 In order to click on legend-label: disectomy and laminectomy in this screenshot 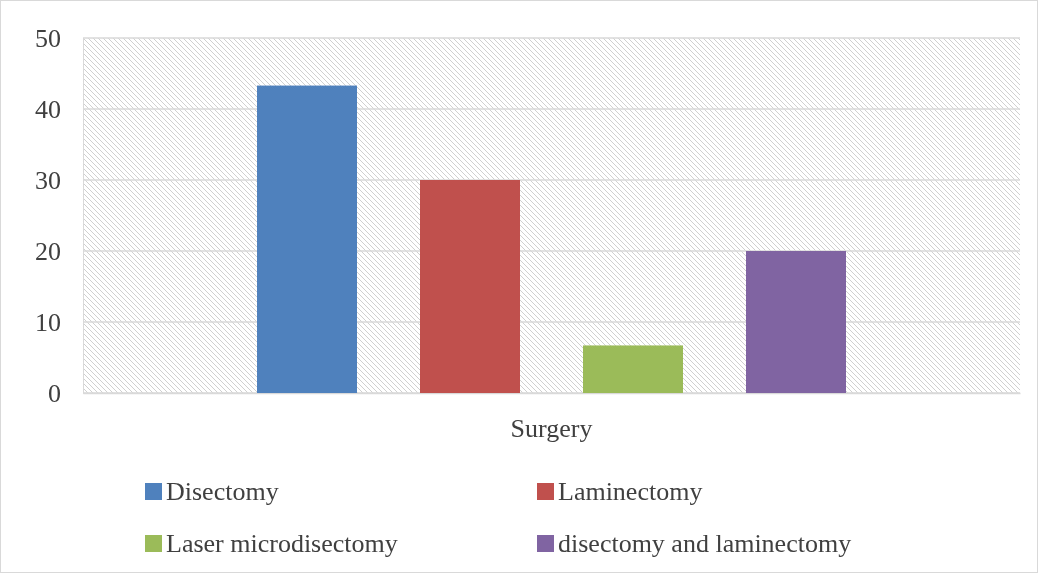, I will do `click(705, 543)`.